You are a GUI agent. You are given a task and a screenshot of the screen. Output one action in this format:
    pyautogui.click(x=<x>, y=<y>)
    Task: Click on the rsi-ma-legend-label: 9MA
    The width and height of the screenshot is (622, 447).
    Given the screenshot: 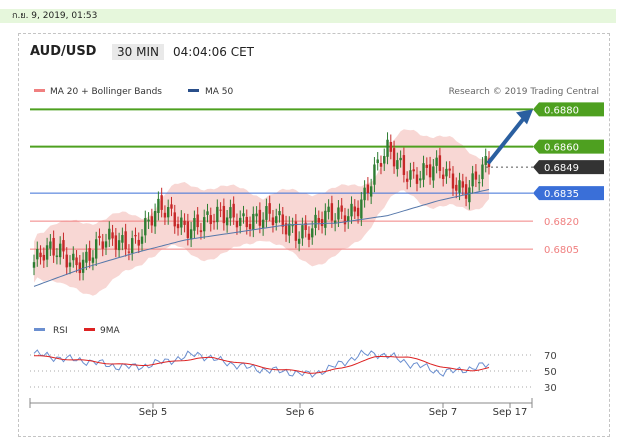 What is the action you would take?
    pyautogui.click(x=110, y=331)
    